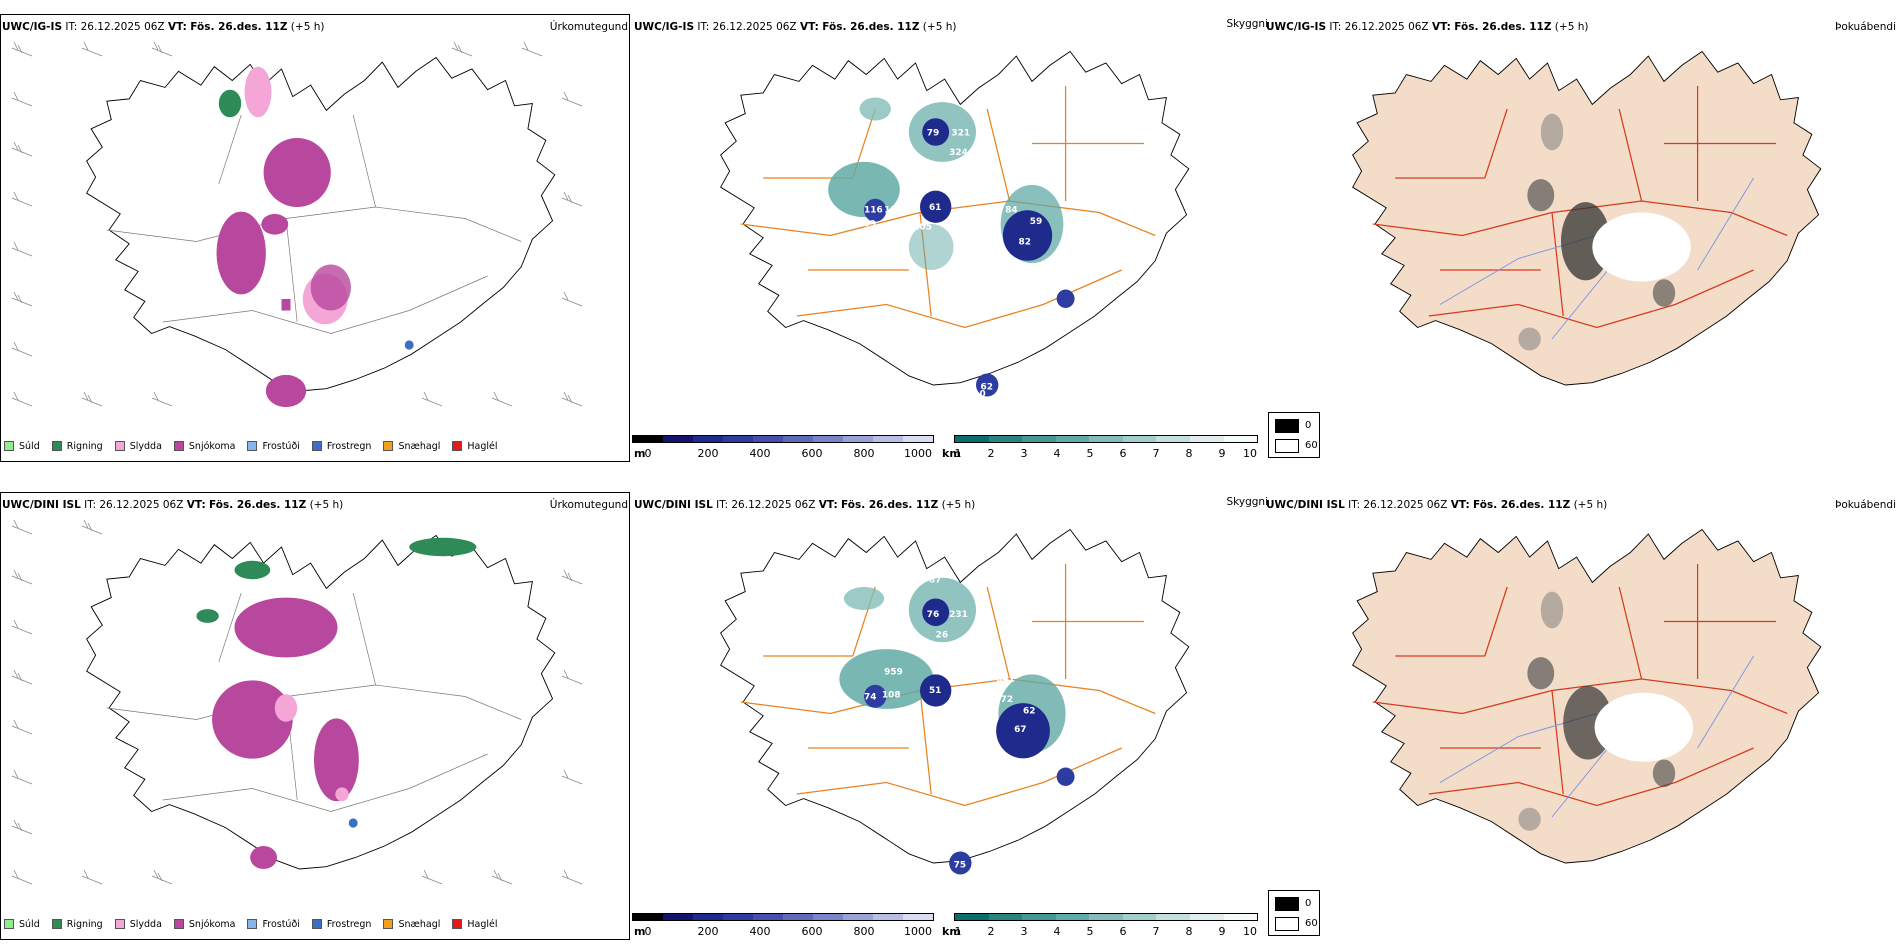  What do you see at coordinates (873, 210) in the screenshot?
I see `svg-text: 116` at bounding box center [873, 210].